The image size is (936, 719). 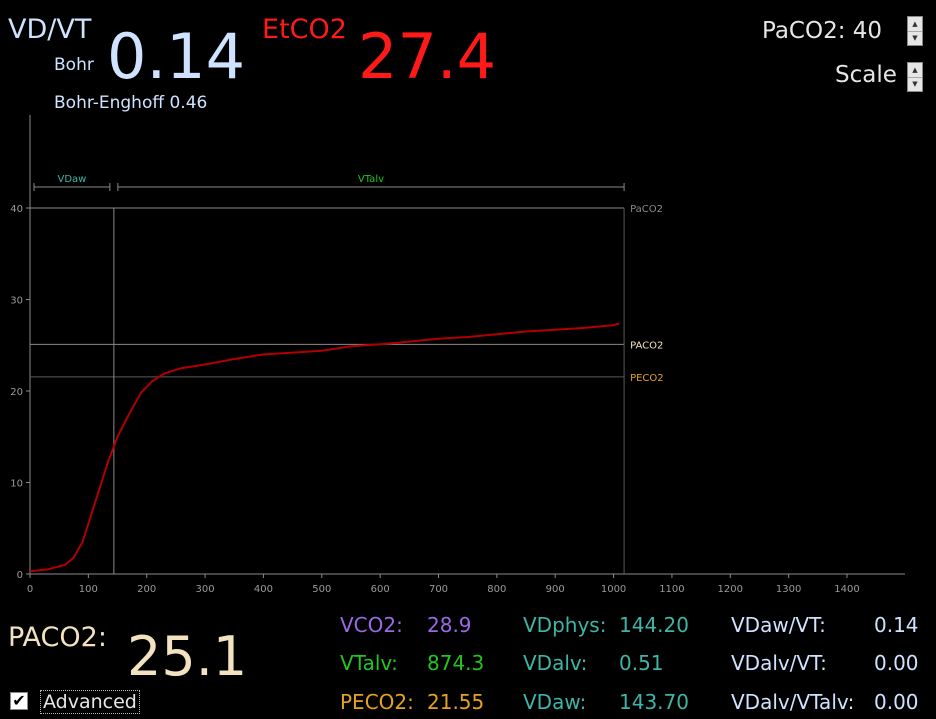 What do you see at coordinates (57, 637) in the screenshot?
I see `paco2-footer-label: PACO2:` at bounding box center [57, 637].